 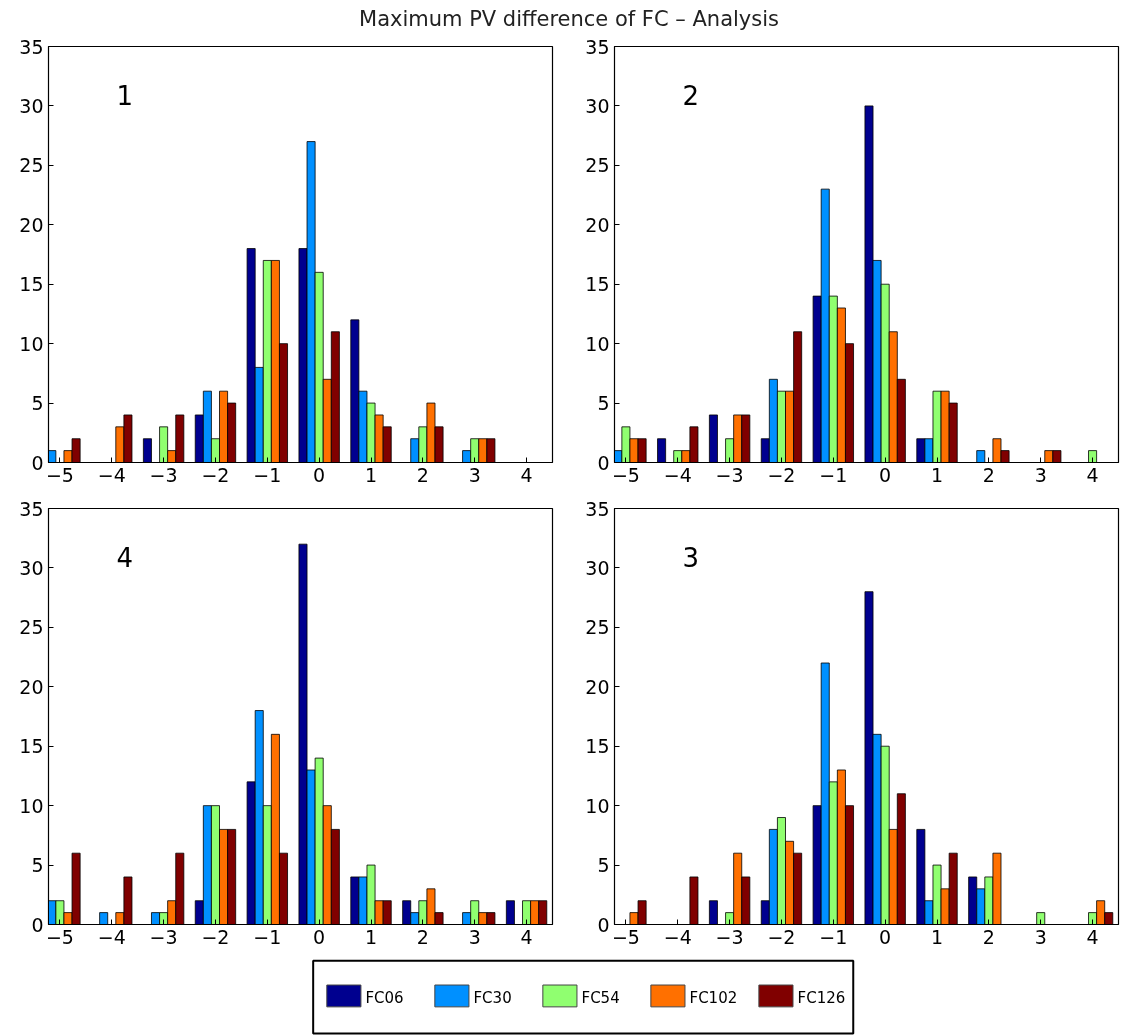 I want to click on legend-label: FC126, so click(x=821, y=997).